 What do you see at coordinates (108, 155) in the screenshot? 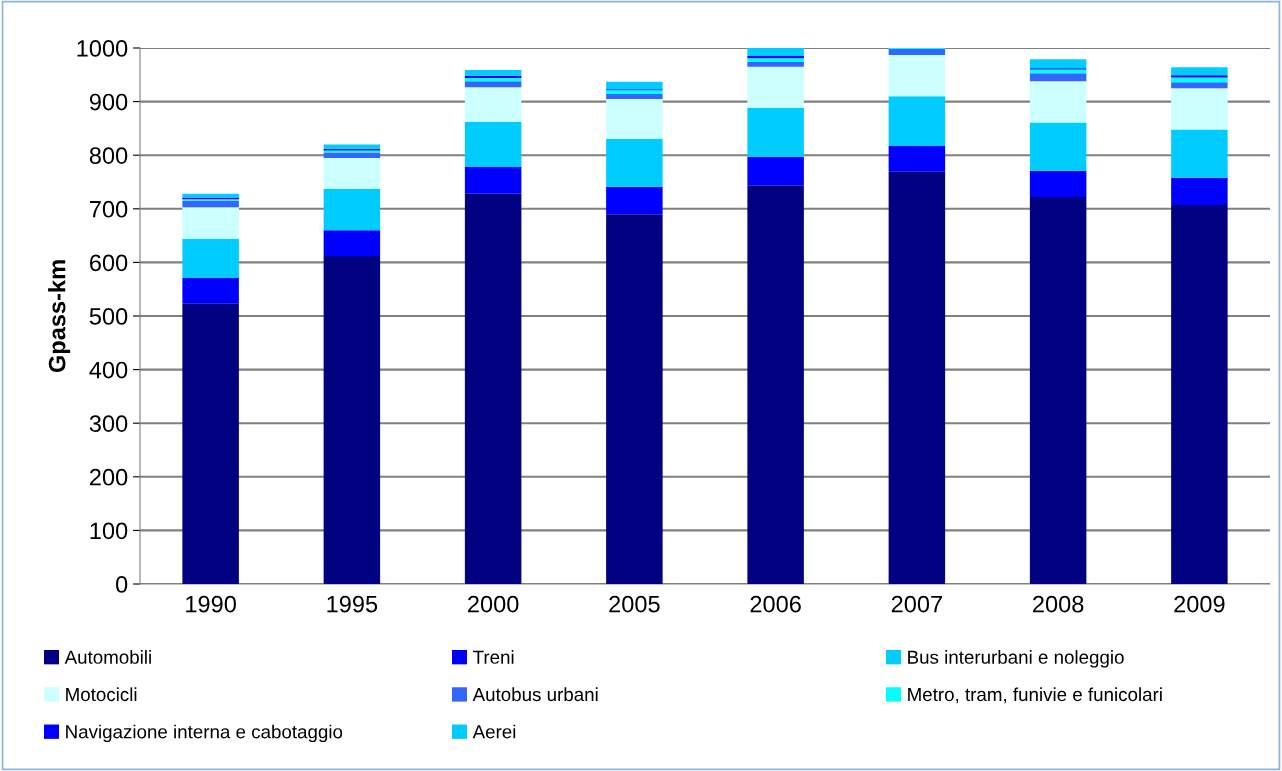
I see `y-tick-label: 800` at bounding box center [108, 155].